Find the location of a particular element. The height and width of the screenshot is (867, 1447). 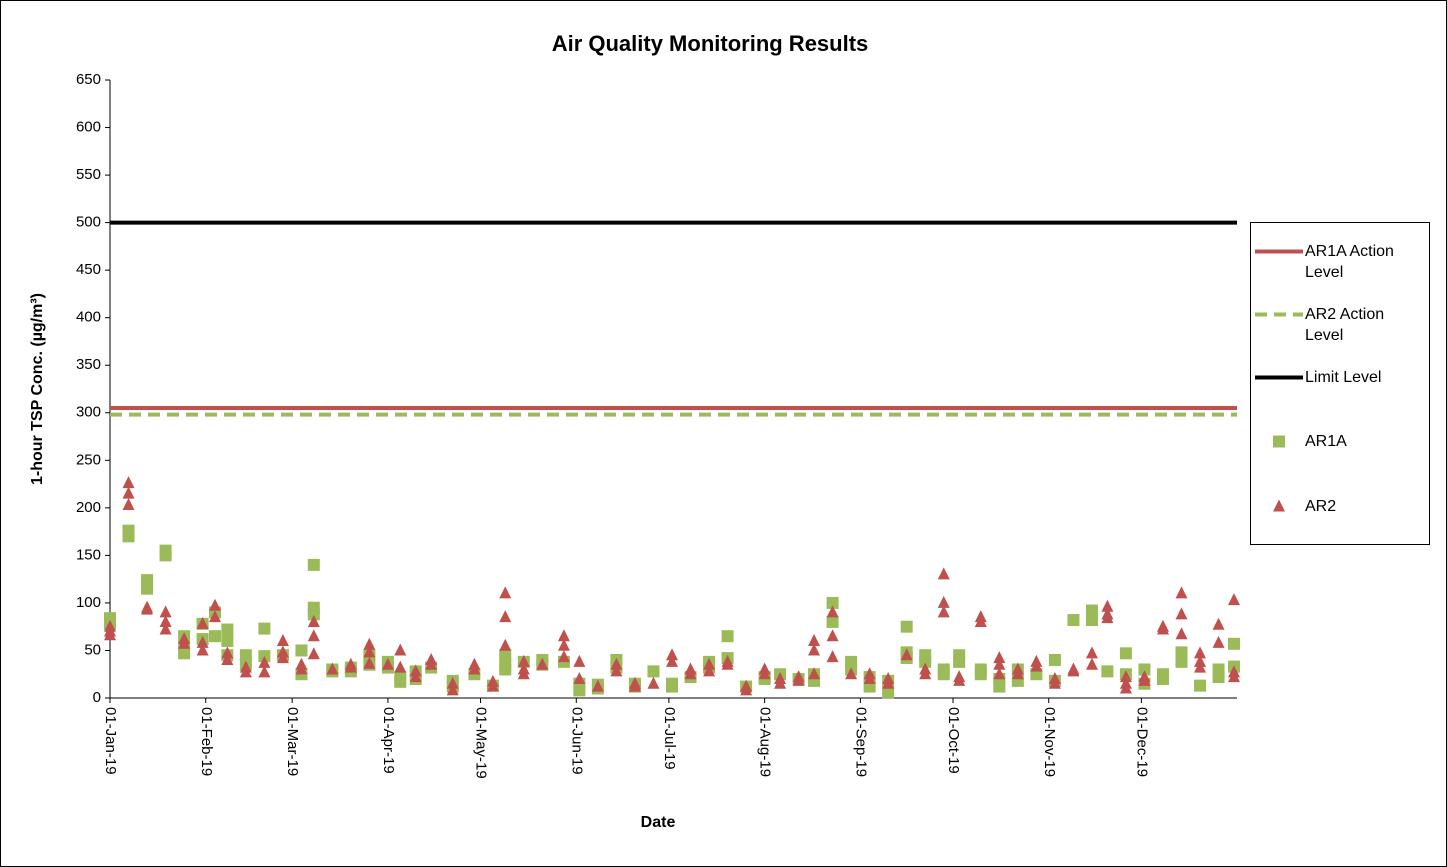

legend-entry: Limit Level is located at coordinates (1340, 377).